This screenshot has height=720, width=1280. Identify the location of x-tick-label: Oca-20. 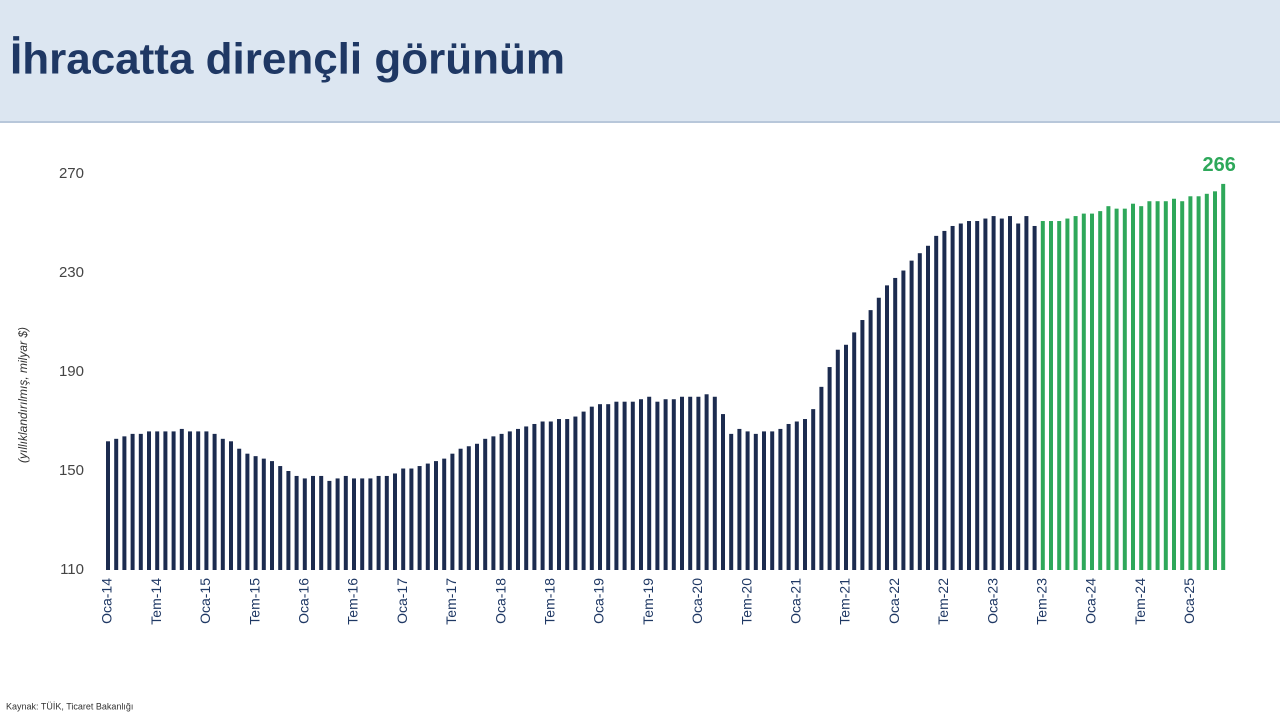
(697, 601).